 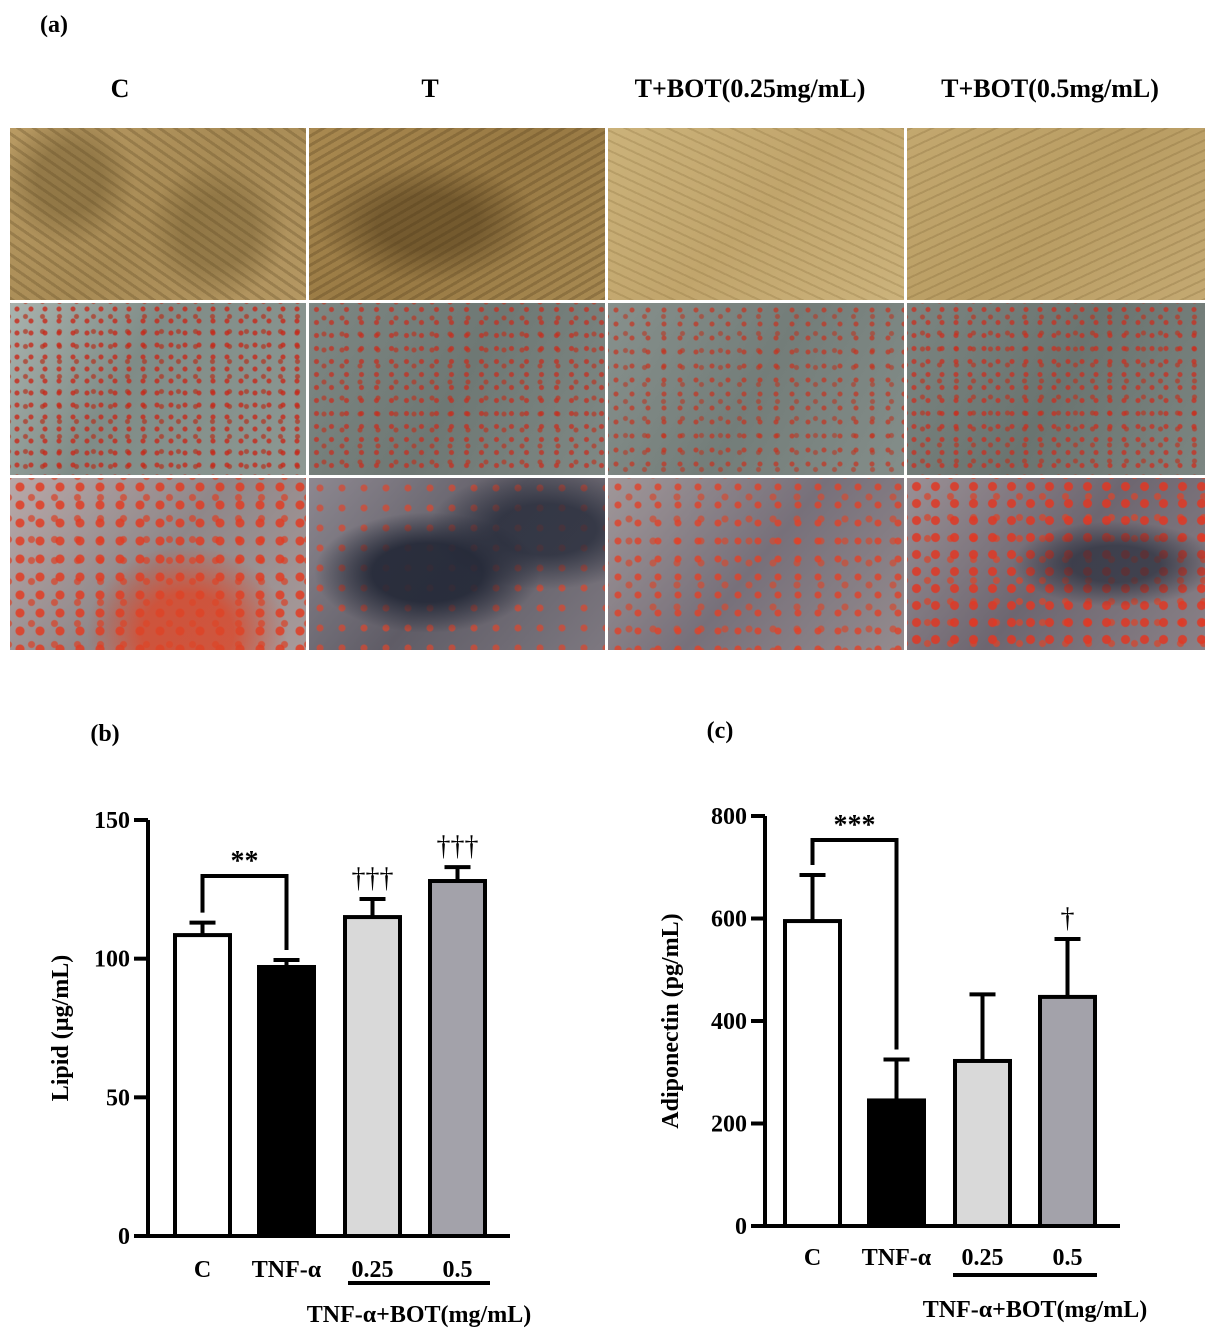 What do you see at coordinates (756, 389) in the screenshot?
I see `micrograph-t-bot-025-oilred-low` at bounding box center [756, 389].